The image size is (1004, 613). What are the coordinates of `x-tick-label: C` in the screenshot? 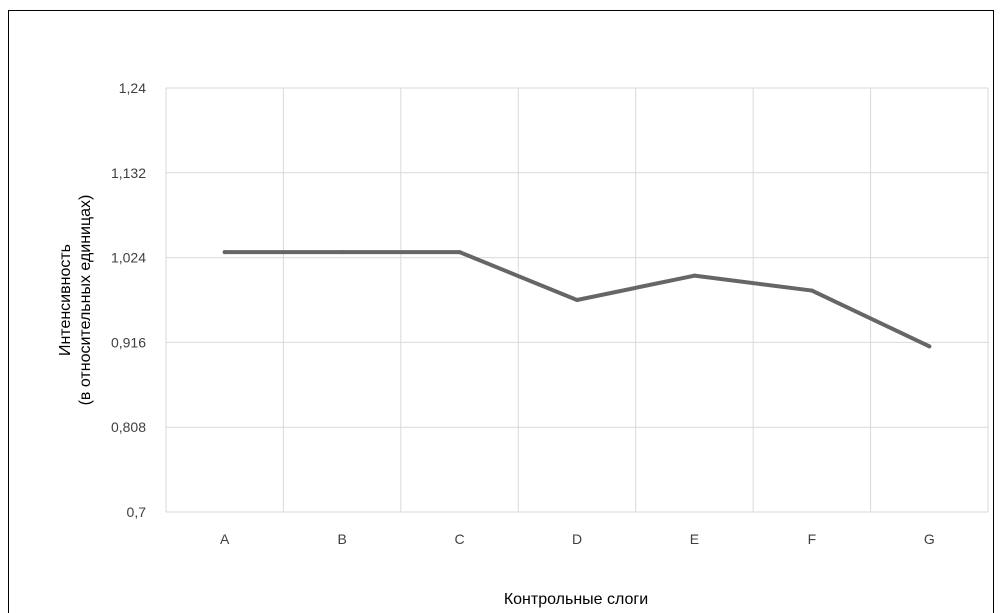 It's located at (460, 539).